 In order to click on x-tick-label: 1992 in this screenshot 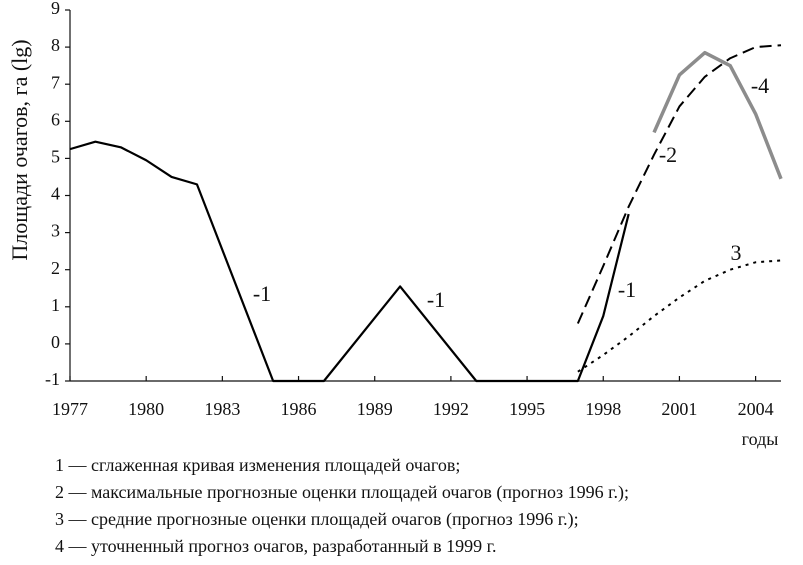, I will do `click(451, 409)`.